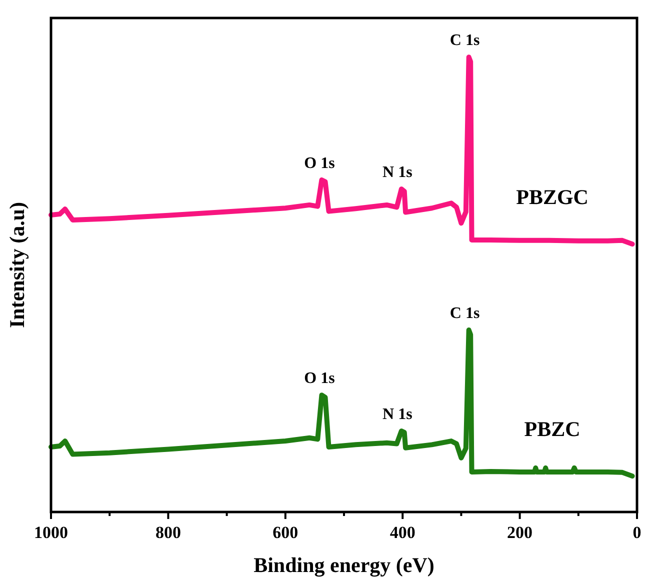  What do you see at coordinates (552, 429) in the screenshot?
I see `series-label: PBZC` at bounding box center [552, 429].